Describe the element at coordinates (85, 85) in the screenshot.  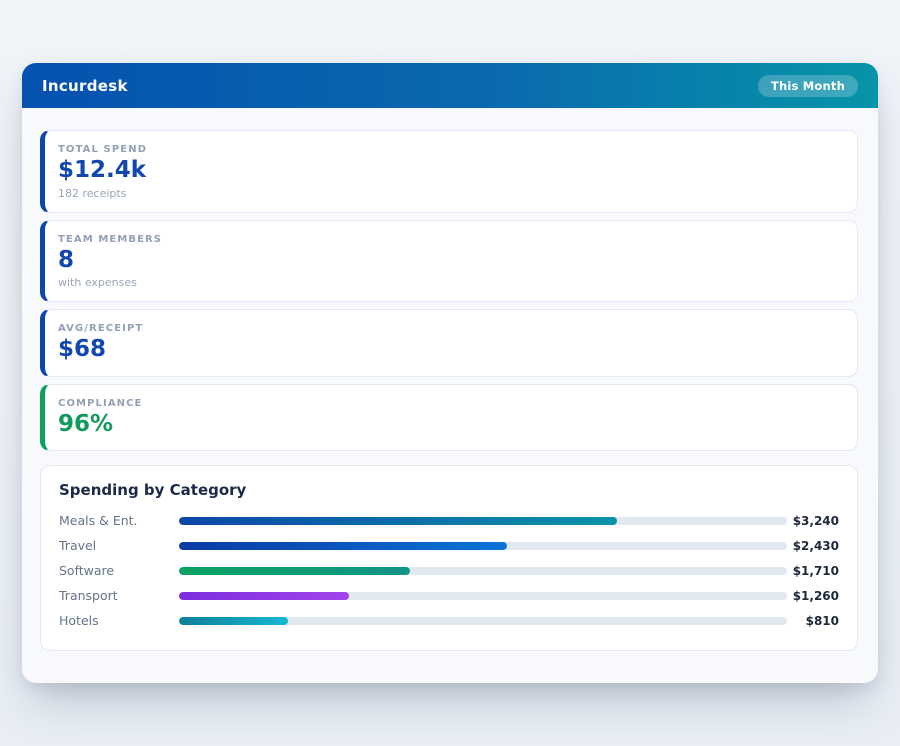
I see `app-title: Incurdesk` at that location.